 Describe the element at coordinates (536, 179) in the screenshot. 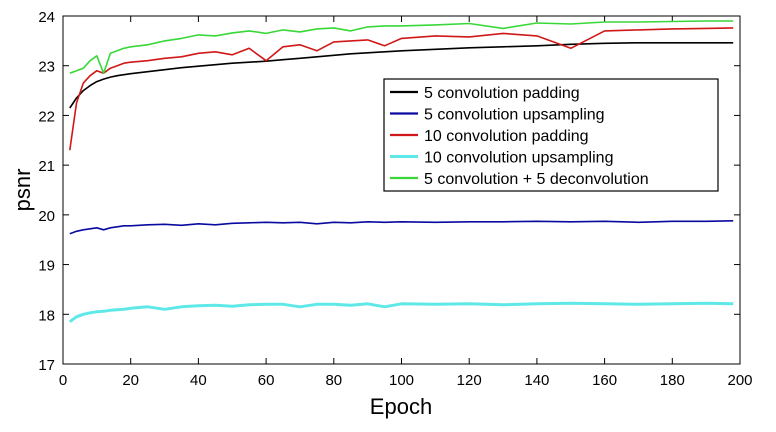

I see `legend-entry: 5 convolution + 5 deconvolution` at that location.